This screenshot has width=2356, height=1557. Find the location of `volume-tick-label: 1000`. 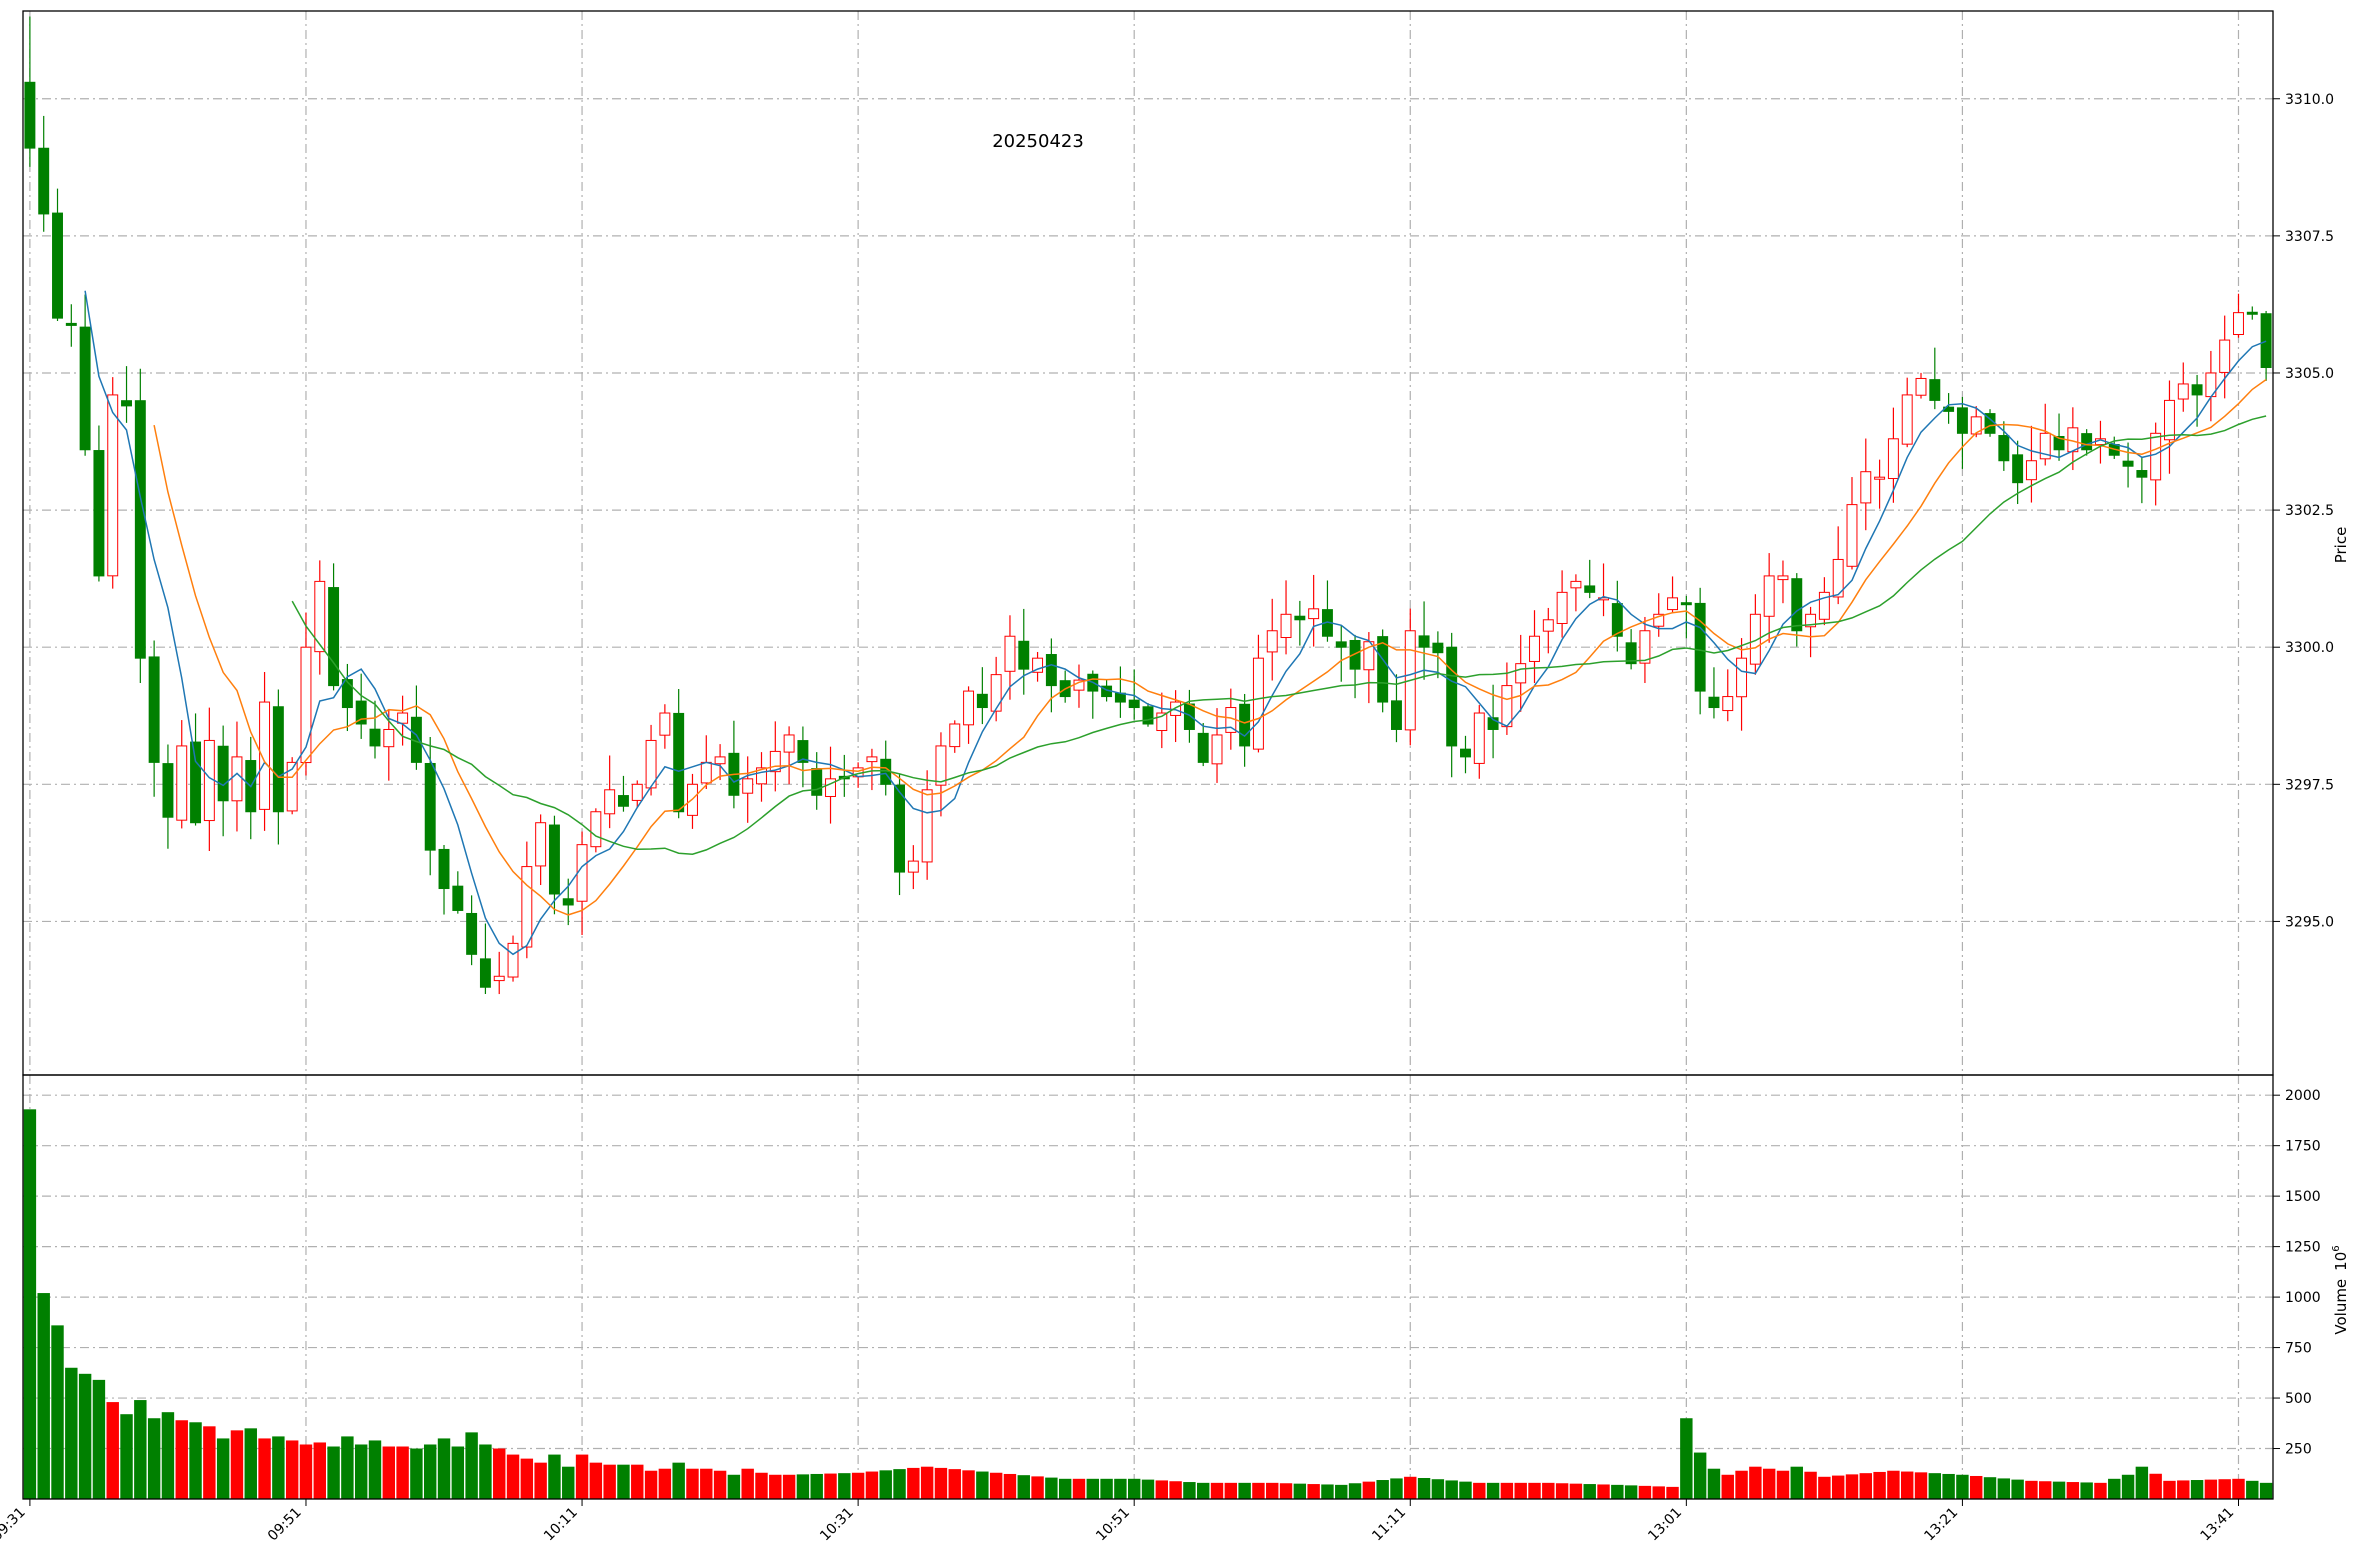

volume-tick-label: 1000 is located at coordinates (2303, 1298).